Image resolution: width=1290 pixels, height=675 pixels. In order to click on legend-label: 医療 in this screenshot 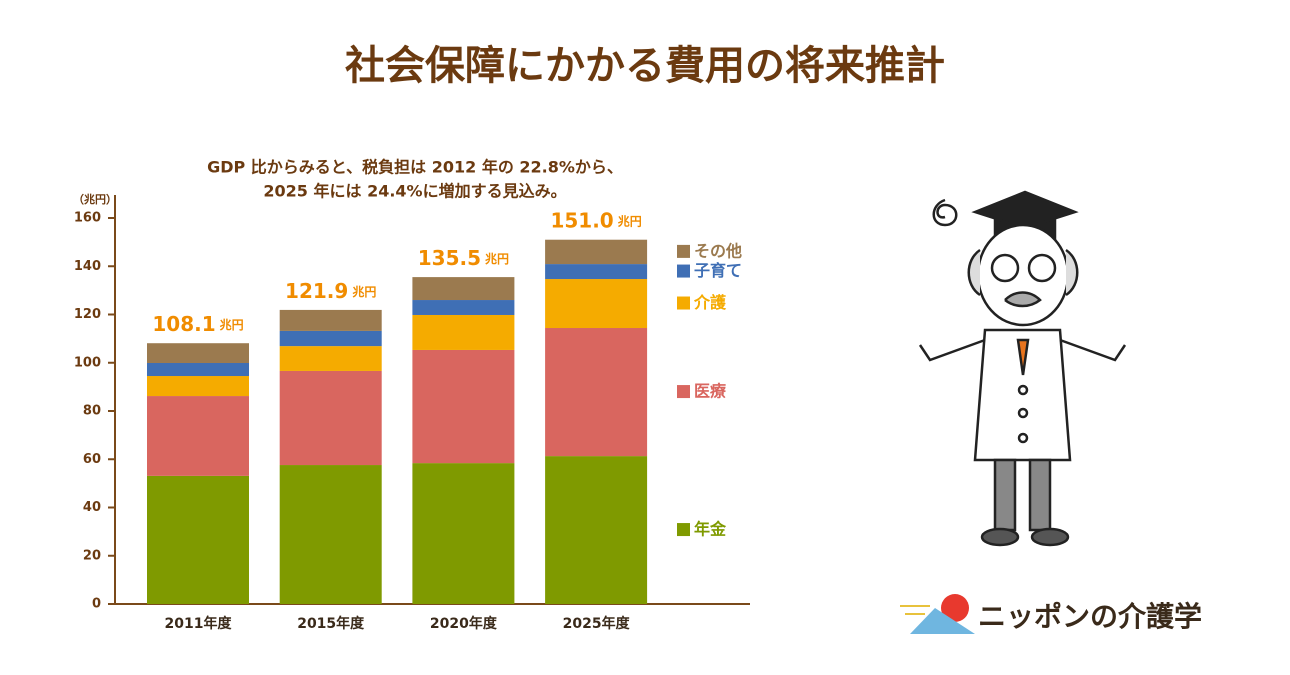, I will do `click(710, 391)`.